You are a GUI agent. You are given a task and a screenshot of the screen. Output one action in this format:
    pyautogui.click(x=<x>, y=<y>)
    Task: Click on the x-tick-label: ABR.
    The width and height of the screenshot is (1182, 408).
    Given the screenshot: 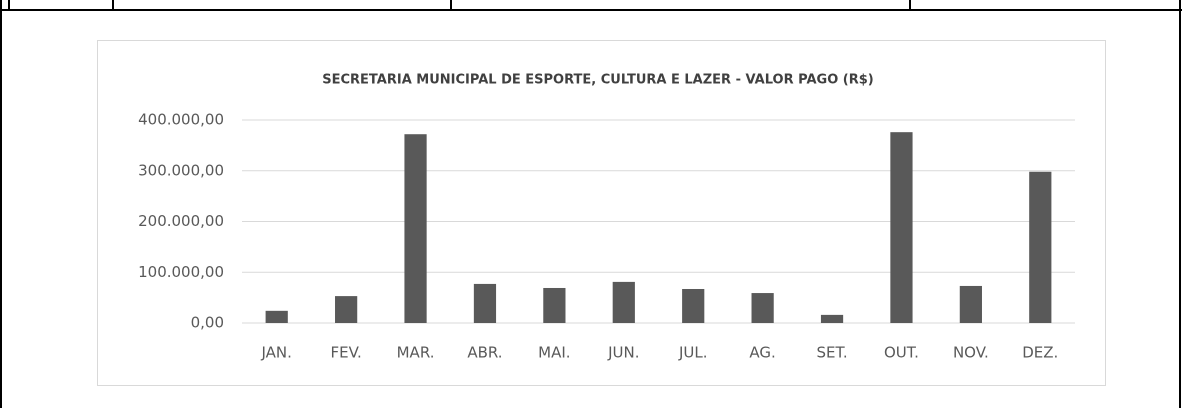 What is the action you would take?
    pyautogui.click(x=484, y=353)
    